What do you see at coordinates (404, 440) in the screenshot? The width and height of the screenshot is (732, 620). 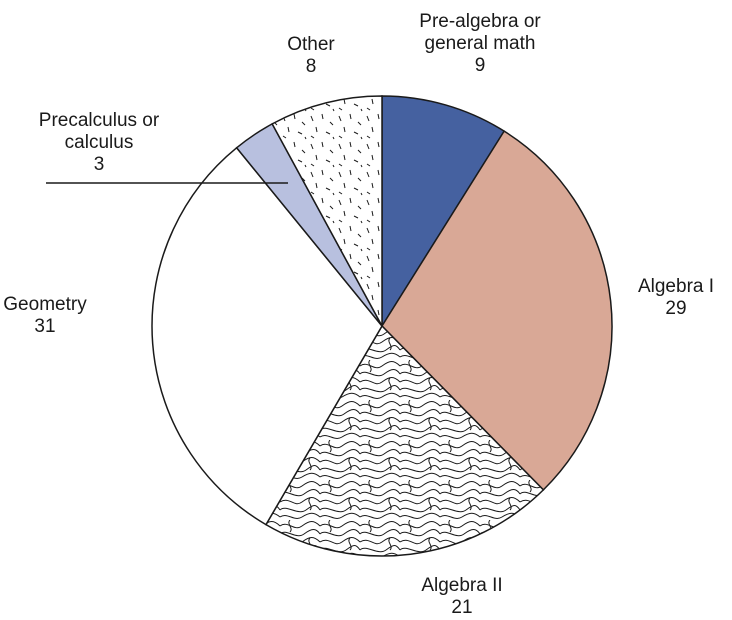 I see `slice-algebra-ii` at bounding box center [404, 440].